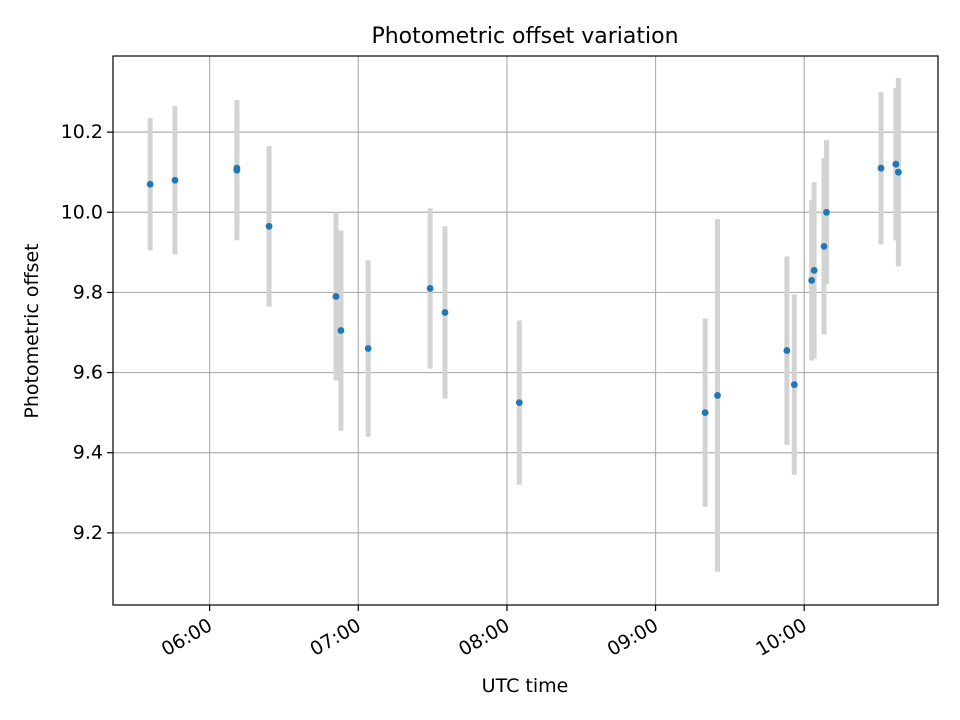 Image resolution: width=960 pixels, height=720 pixels. I want to click on chart-title: Photometric offset variation, so click(524, 36).